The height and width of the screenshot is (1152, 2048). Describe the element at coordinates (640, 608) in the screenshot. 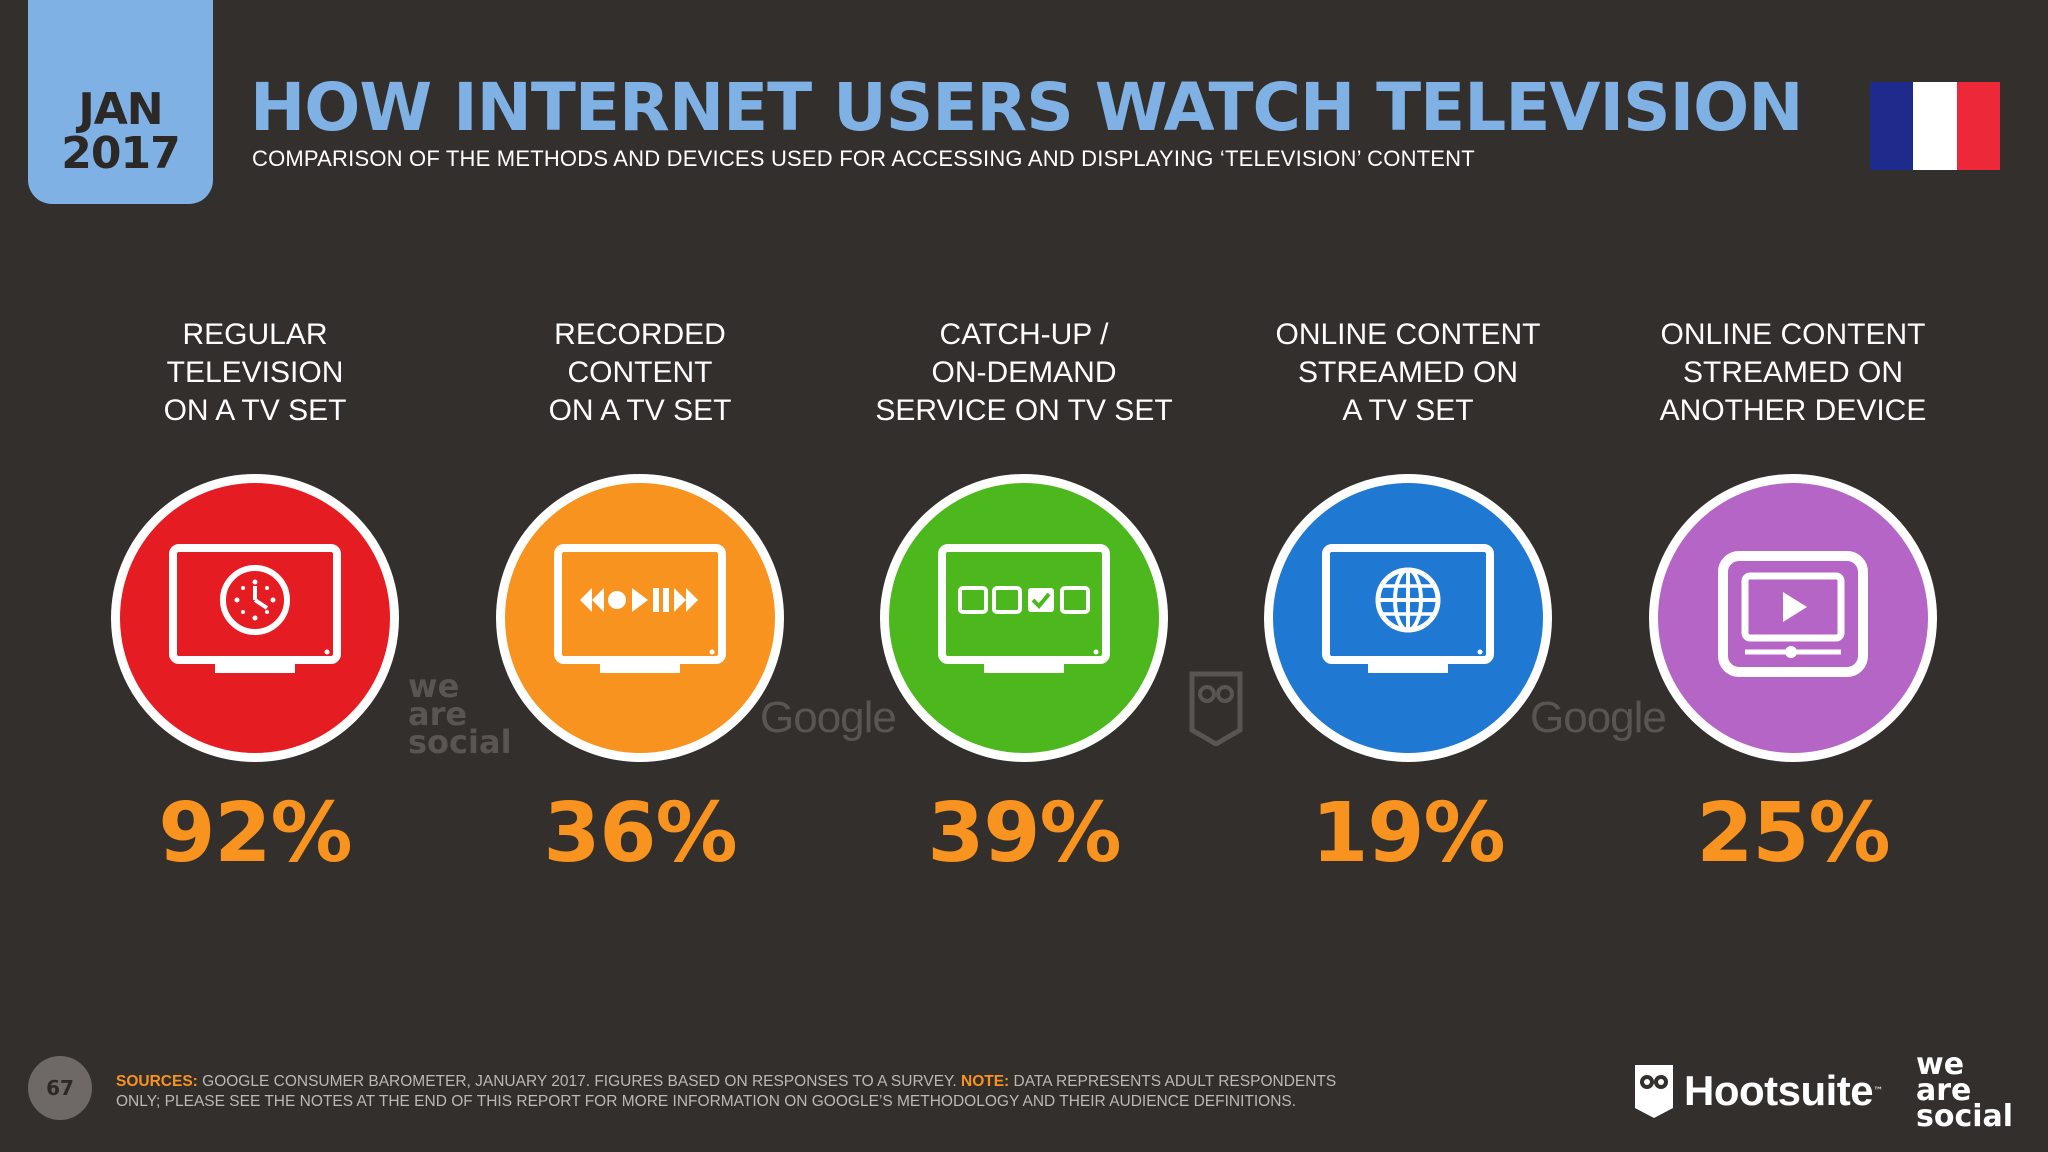

I see `tv-media-controls-icon` at that location.